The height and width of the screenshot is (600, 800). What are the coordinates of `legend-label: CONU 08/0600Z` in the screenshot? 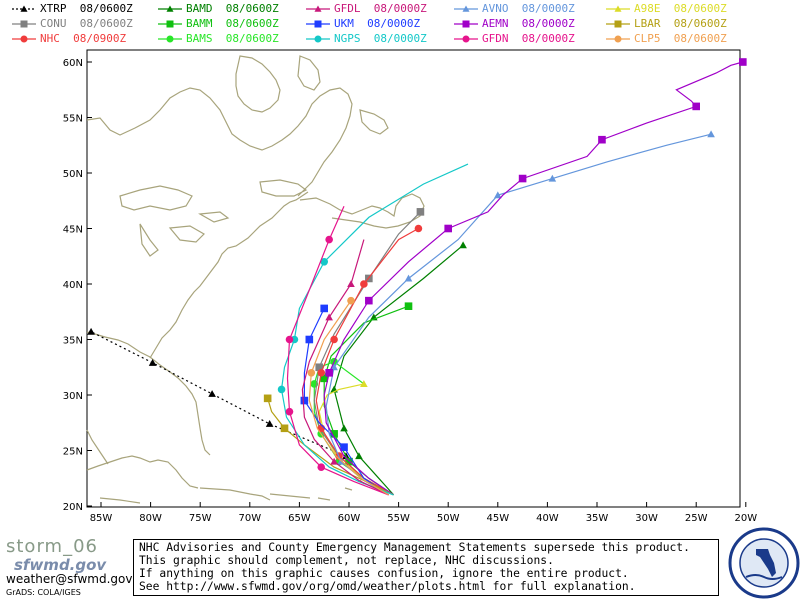 It's located at (86, 23).